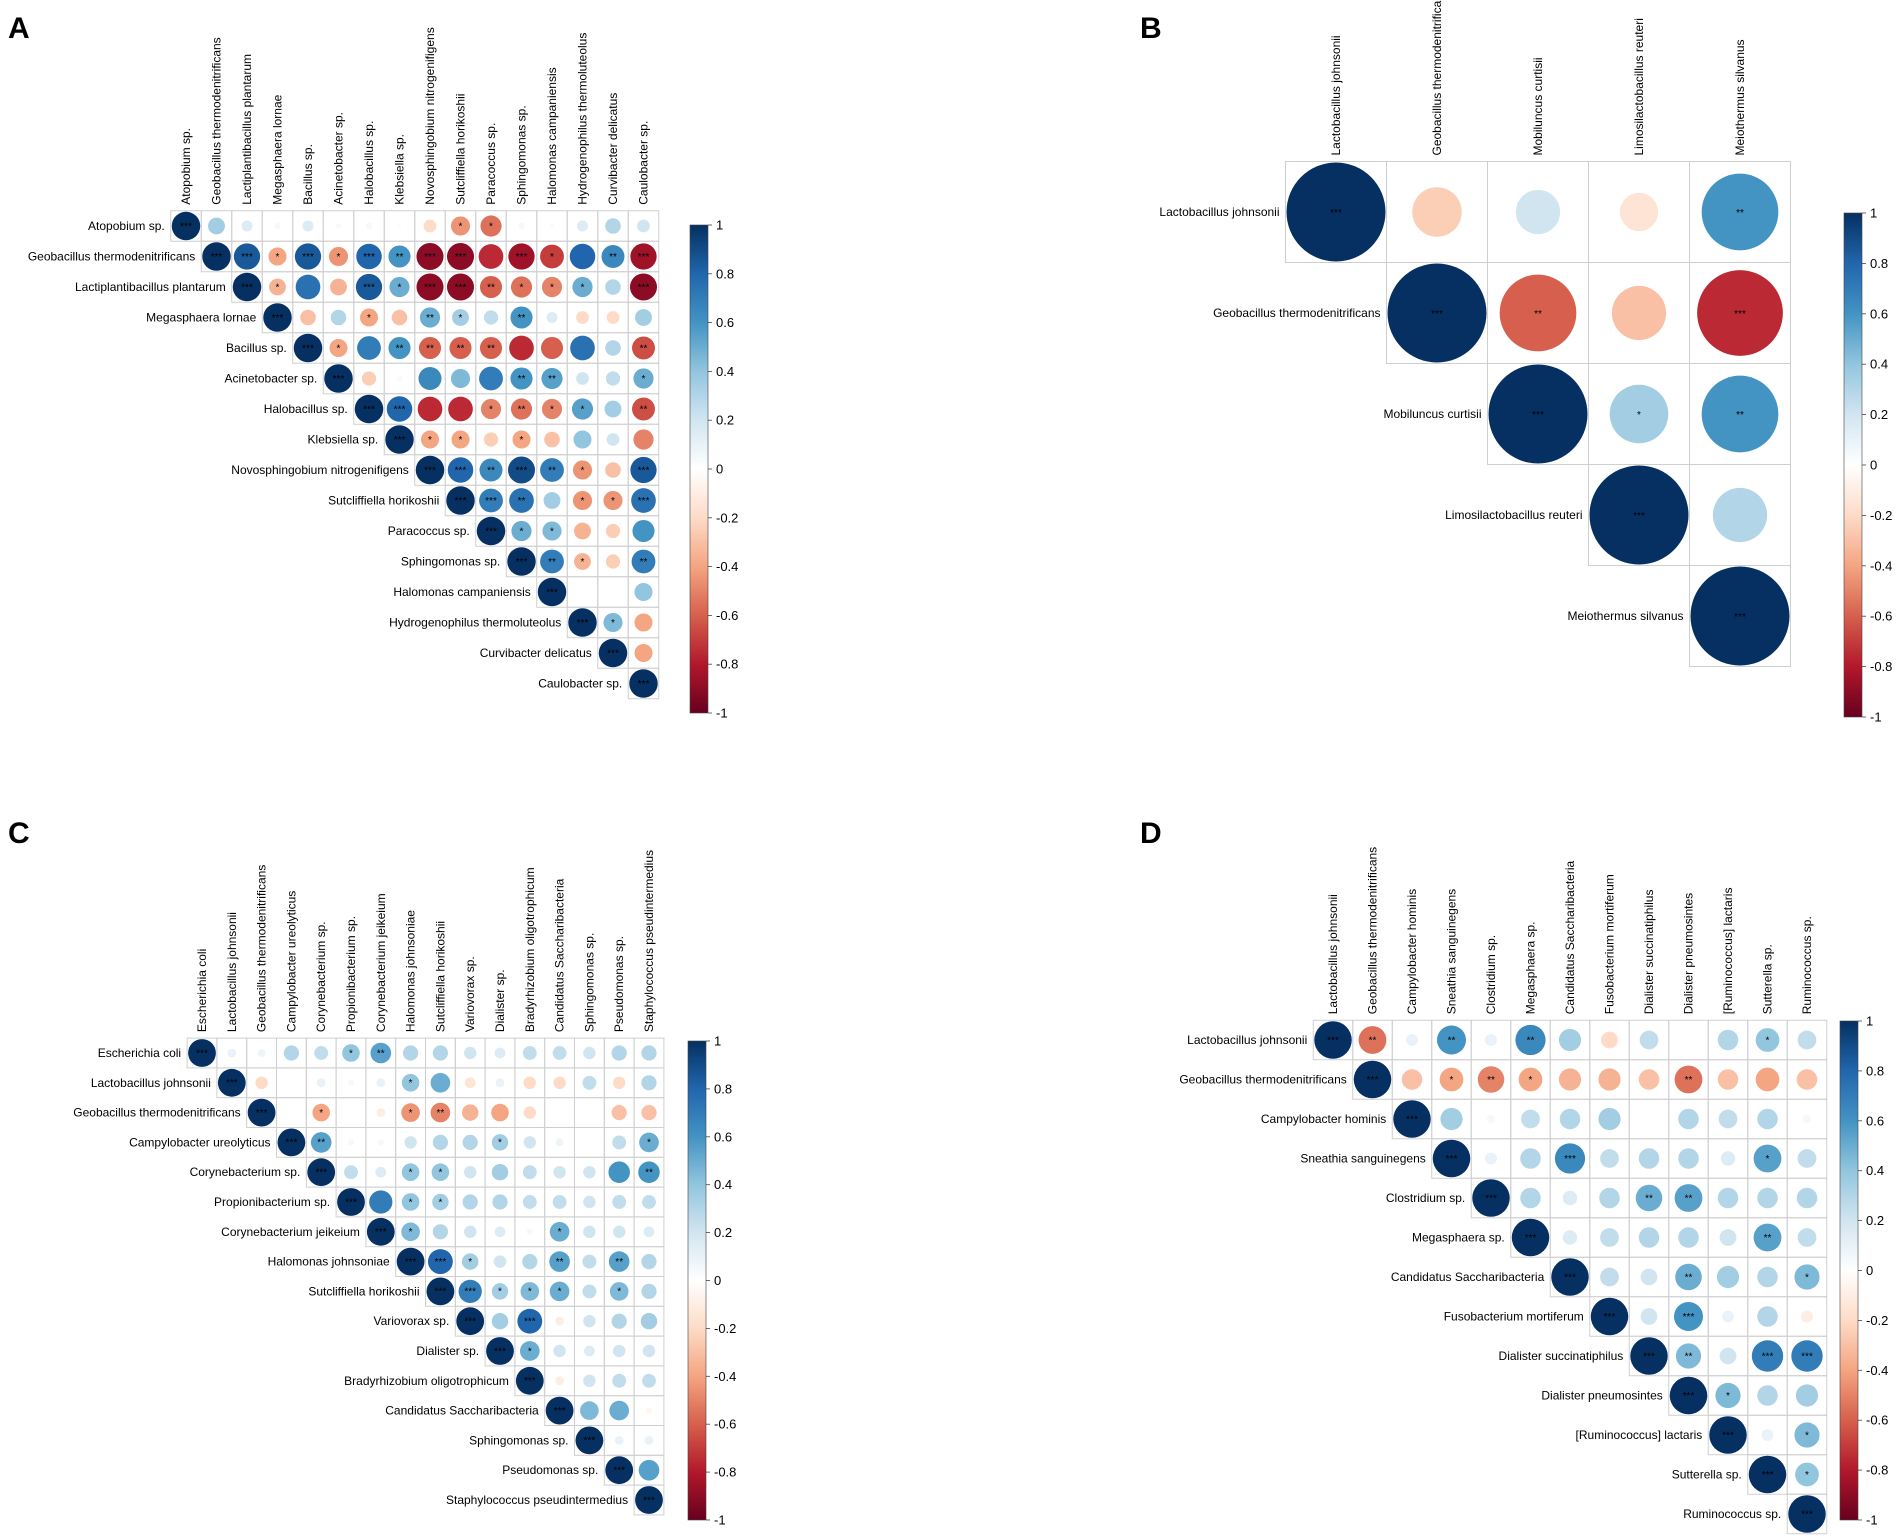 This screenshot has width=1904, height=1537. Describe the element at coordinates (245, 1172) in the screenshot. I see `row-label: Corynebacterium sp.` at that location.